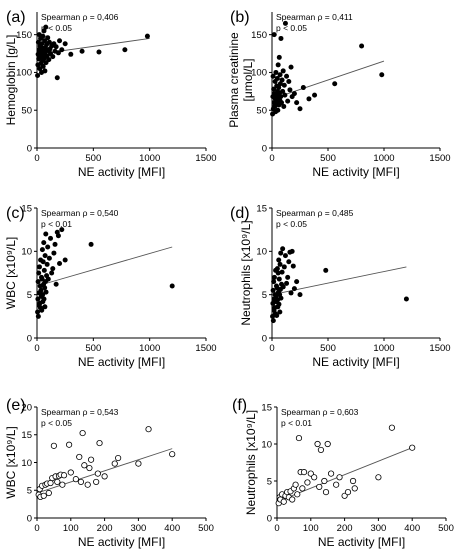 This screenshot has height=550, width=456. Describe the element at coordinates (205, 348) in the screenshot. I see `x-tick-label: 1500` at that location.